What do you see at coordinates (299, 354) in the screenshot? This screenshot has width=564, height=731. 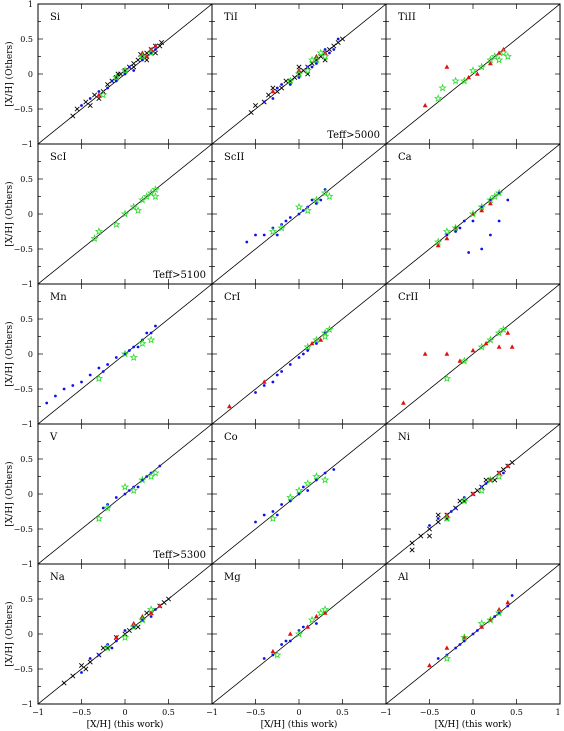 I see `panel-cri: CrI` at bounding box center [299, 354].